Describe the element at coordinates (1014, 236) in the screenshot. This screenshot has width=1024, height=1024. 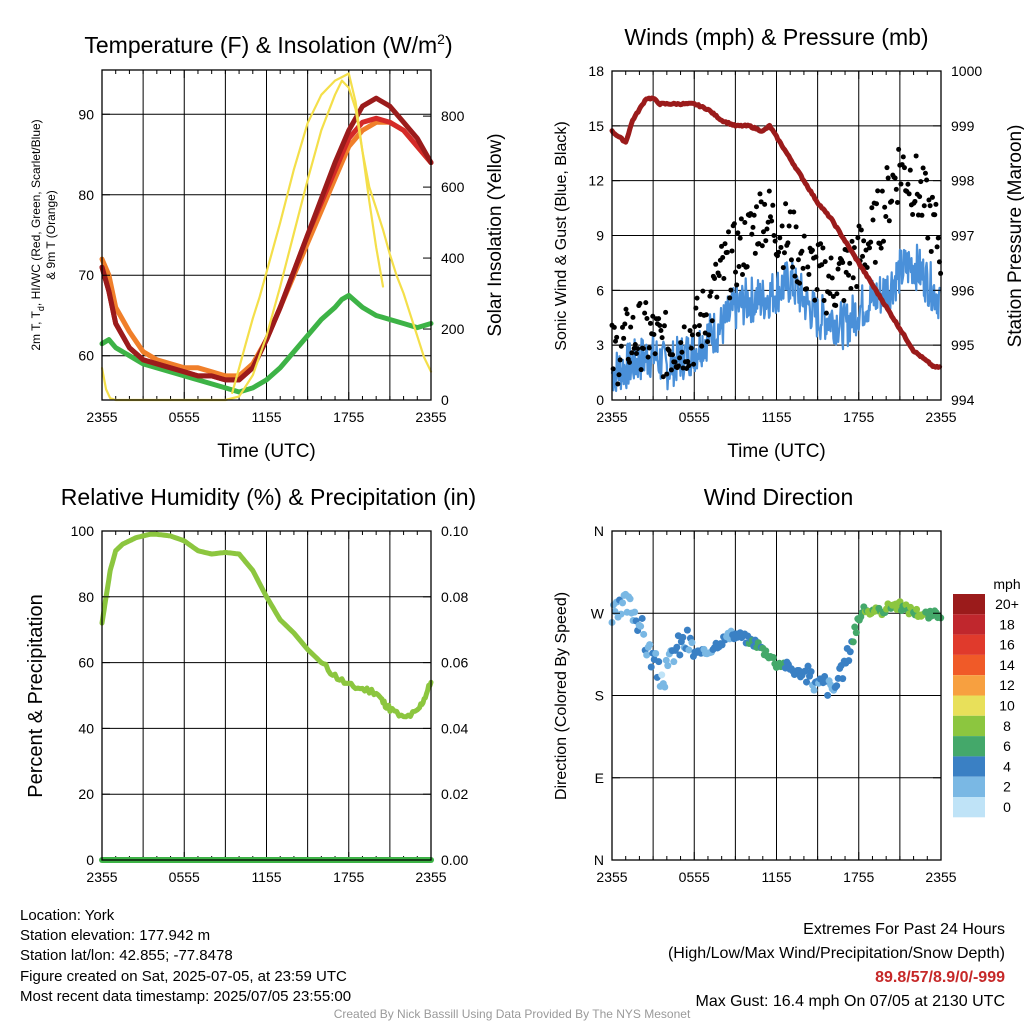
I see `y2-axis-label: Station Pressure (Maroon)` at that location.